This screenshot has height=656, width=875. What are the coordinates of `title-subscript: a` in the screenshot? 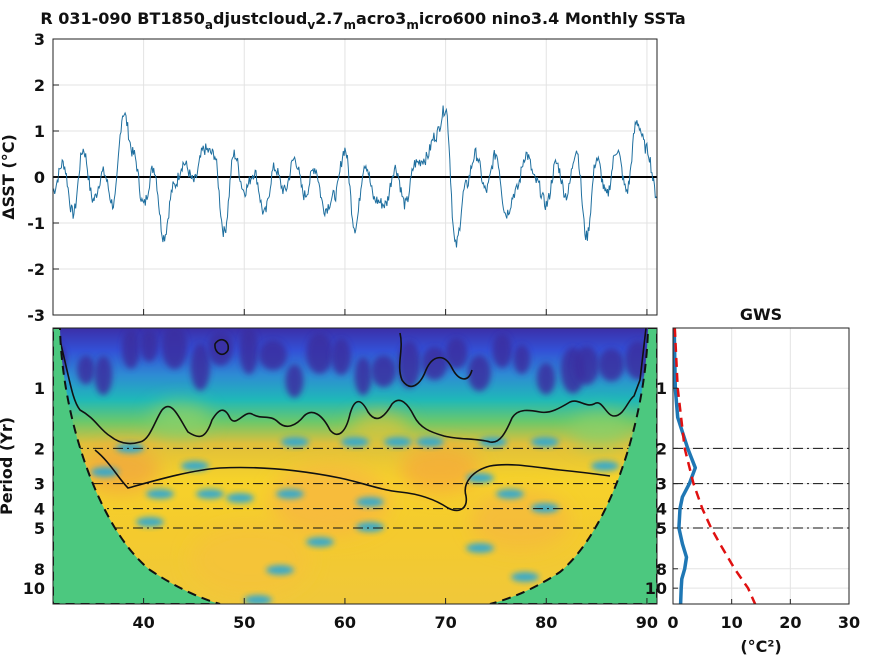 It's located at (209, 25).